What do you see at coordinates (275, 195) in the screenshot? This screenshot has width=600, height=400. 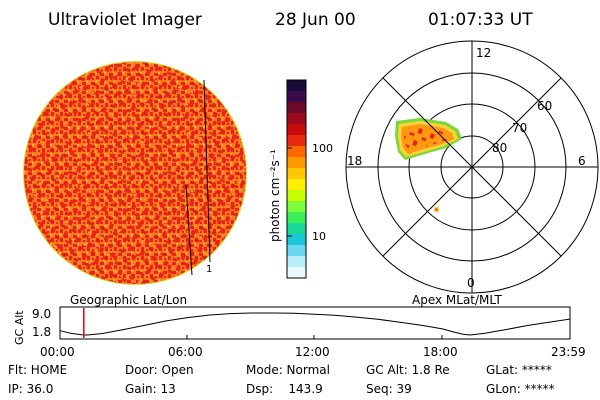 I see `colorbar-unit-label: photon cm⁻²s⁻¹` at bounding box center [275, 195].